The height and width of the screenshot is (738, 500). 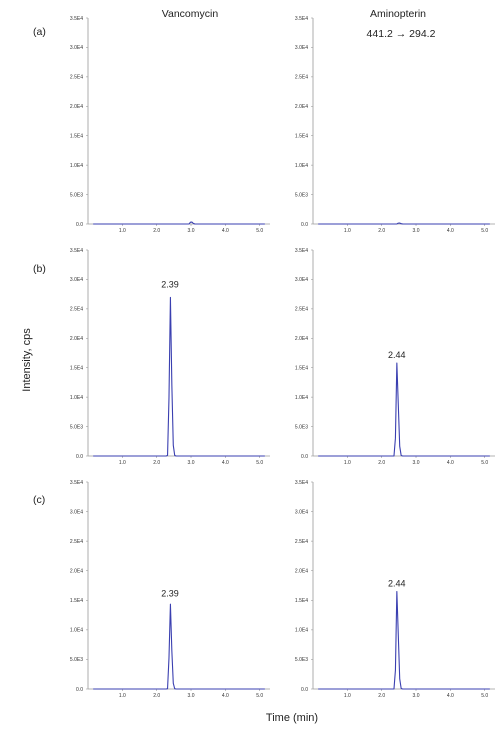 I want to click on row-label-b: (b), so click(x=39, y=269).